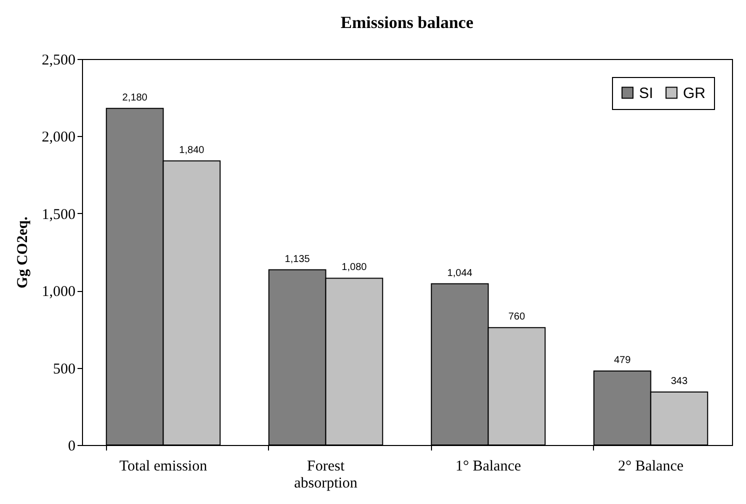 The height and width of the screenshot is (504, 746). Describe the element at coordinates (59, 292) in the screenshot. I see `y-tick-label: 1,000` at that location.